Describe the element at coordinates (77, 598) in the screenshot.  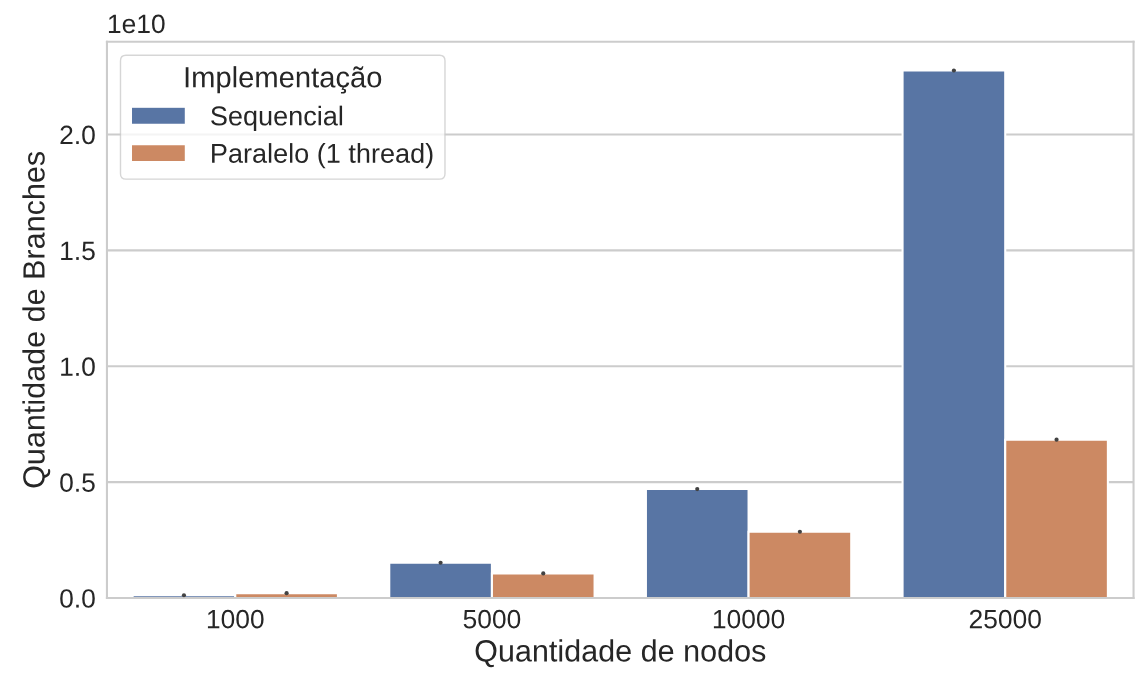
I see `y-tick-label: 0.0` at that location.